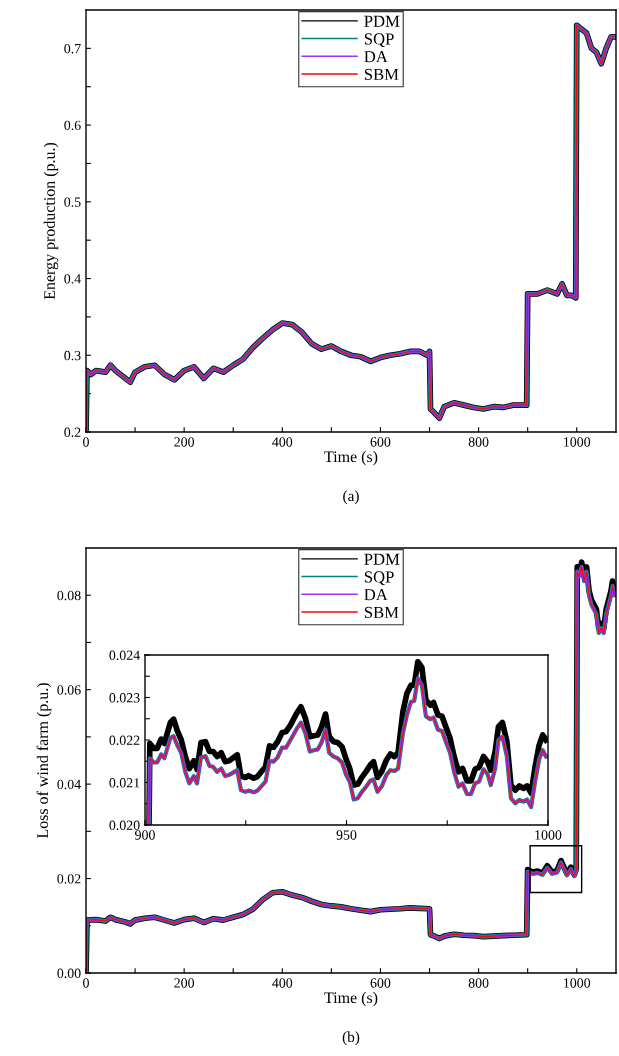 This screenshot has height=1056, width=619. I want to click on x-tick-label: 900, so click(145, 835).